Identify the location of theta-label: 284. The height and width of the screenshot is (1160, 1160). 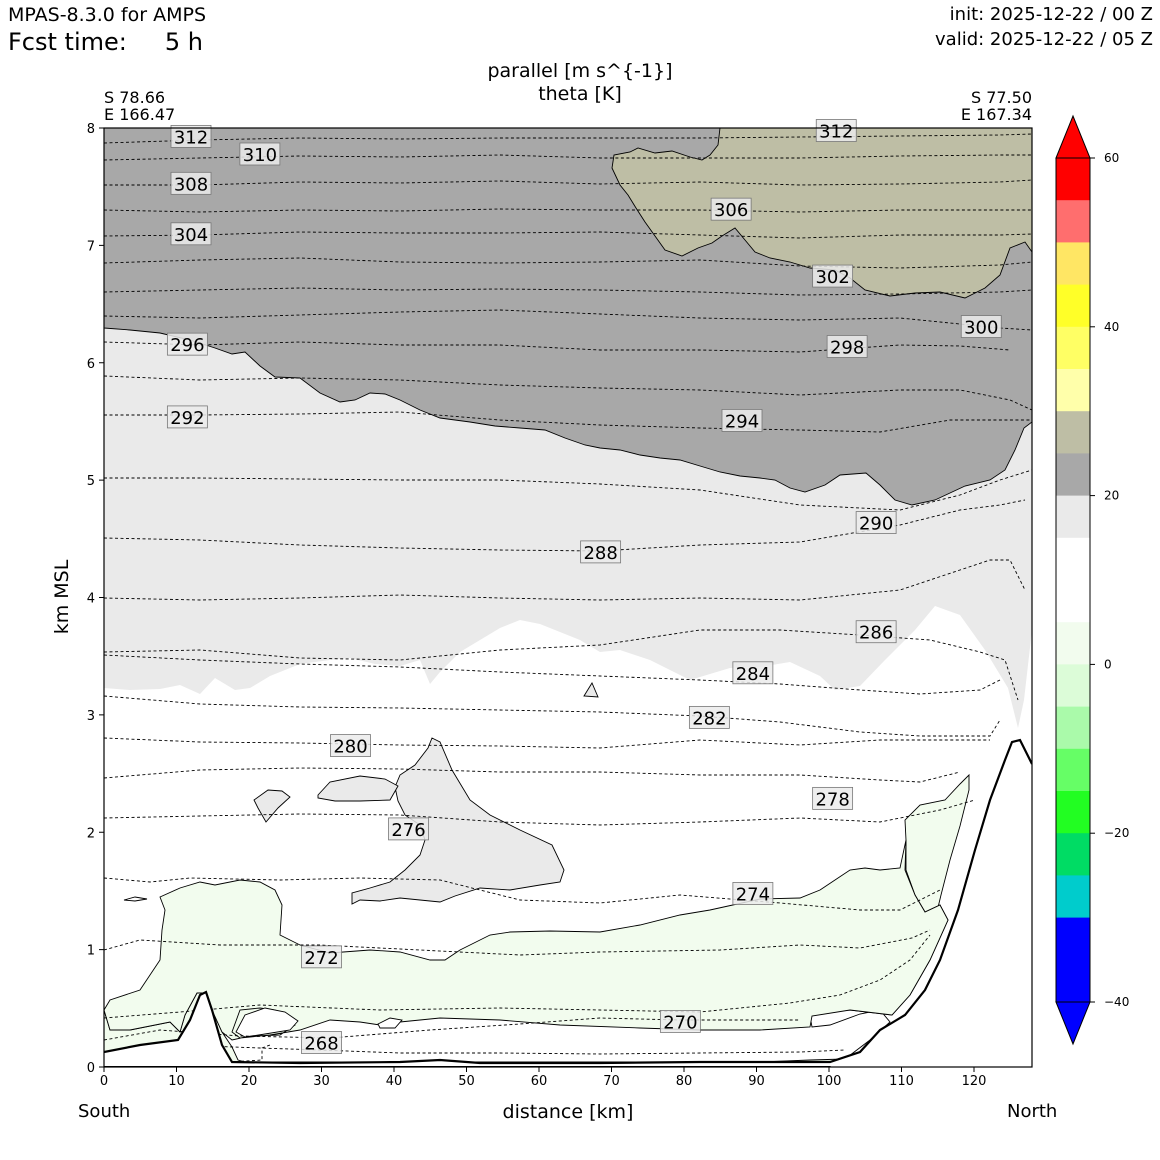
(753, 673).